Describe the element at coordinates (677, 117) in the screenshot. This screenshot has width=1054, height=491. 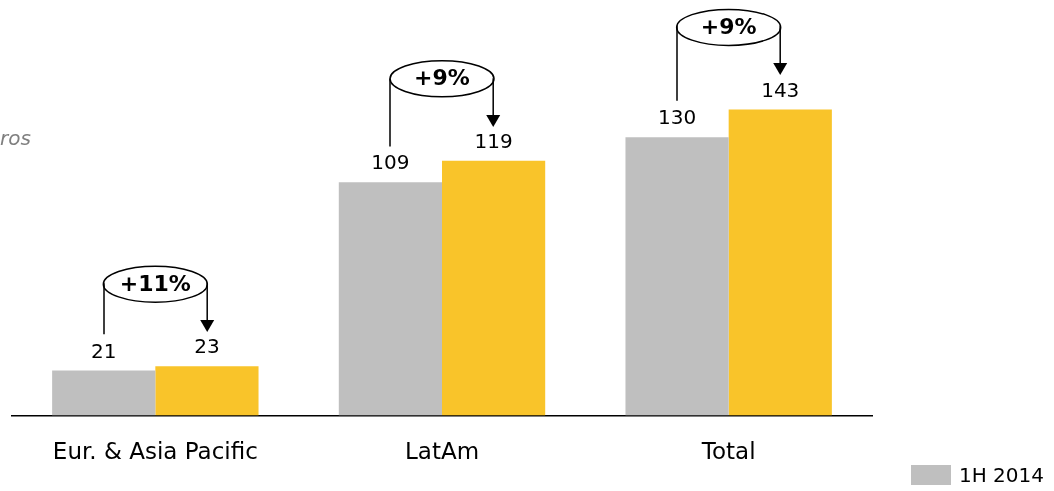
I see `data-label: 130` at that location.